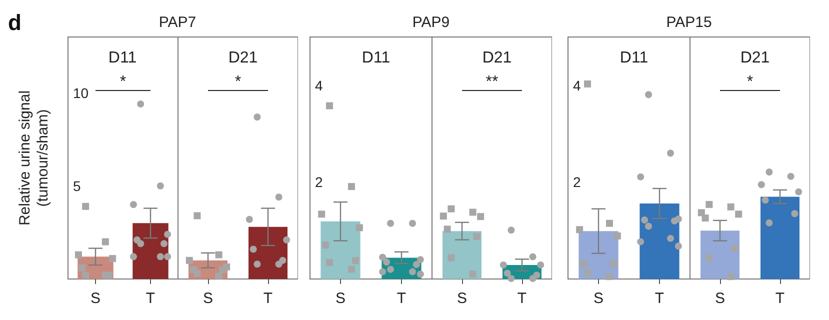 The width and height of the screenshot is (829, 320). What do you see at coordinates (431, 22) in the screenshot?
I see `chart-title: PAP9` at bounding box center [431, 22].